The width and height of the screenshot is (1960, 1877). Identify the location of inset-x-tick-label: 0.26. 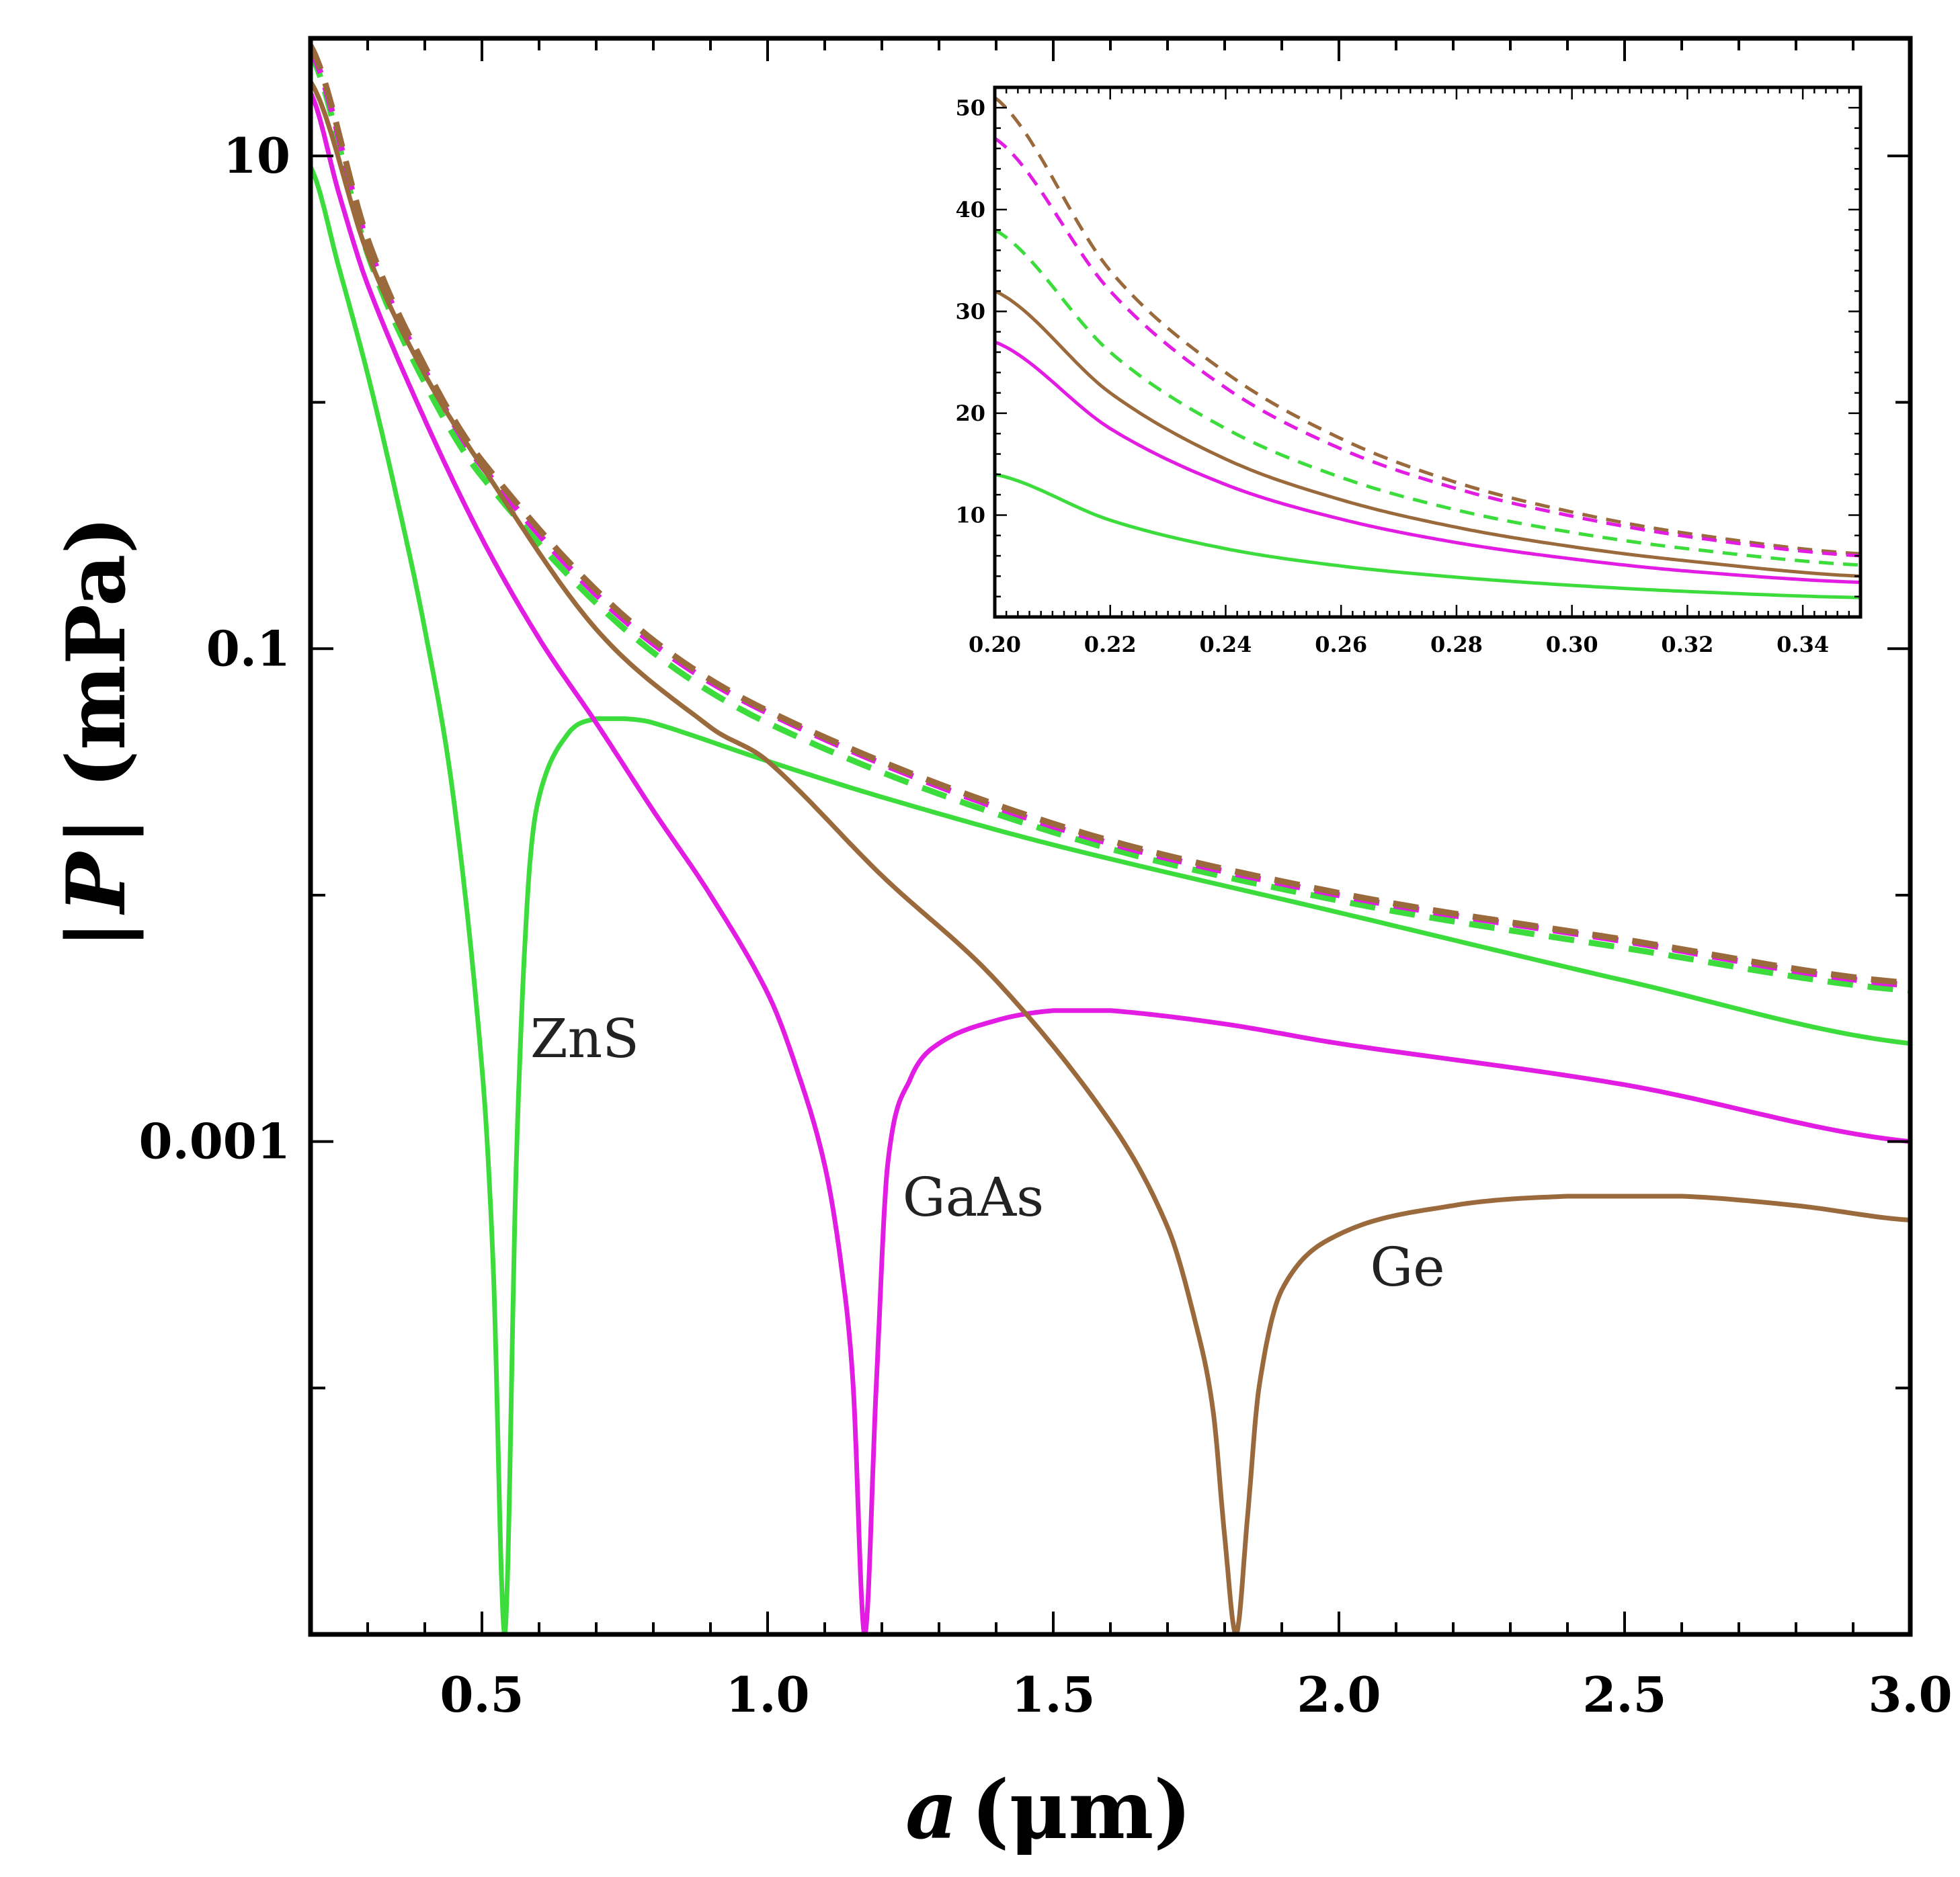
(1341, 644).